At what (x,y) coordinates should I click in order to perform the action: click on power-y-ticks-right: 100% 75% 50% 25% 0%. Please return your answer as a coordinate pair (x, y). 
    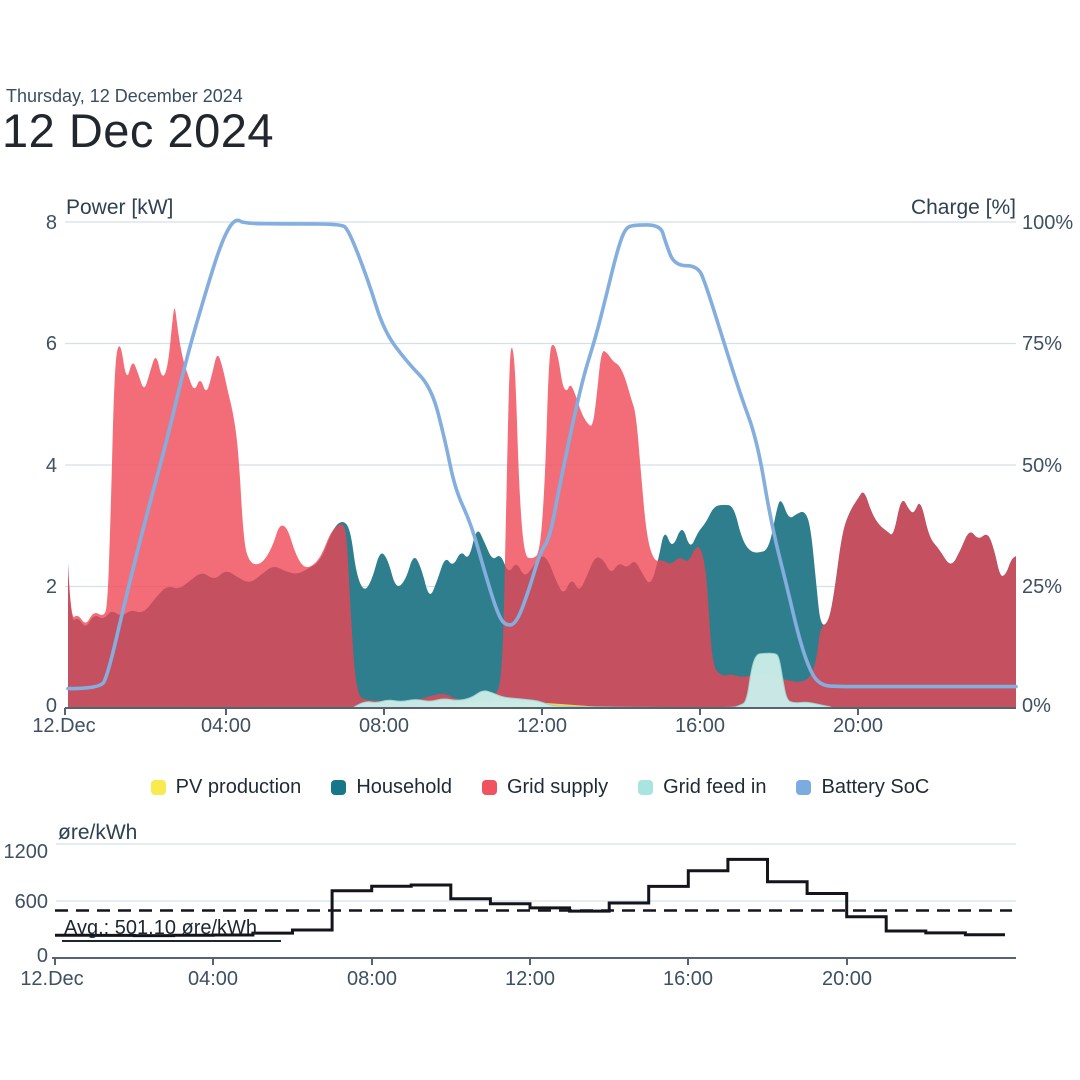
    Looking at the image, I should click on (1047, 464).